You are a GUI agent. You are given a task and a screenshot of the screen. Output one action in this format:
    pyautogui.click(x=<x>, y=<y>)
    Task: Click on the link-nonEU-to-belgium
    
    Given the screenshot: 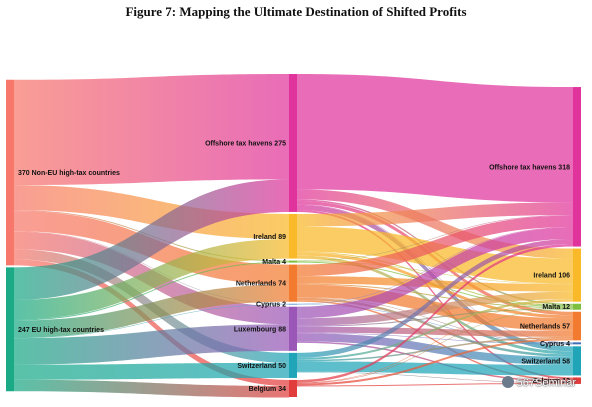 What is the action you would take?
    pyautogui.click(x=151, y=322)
    